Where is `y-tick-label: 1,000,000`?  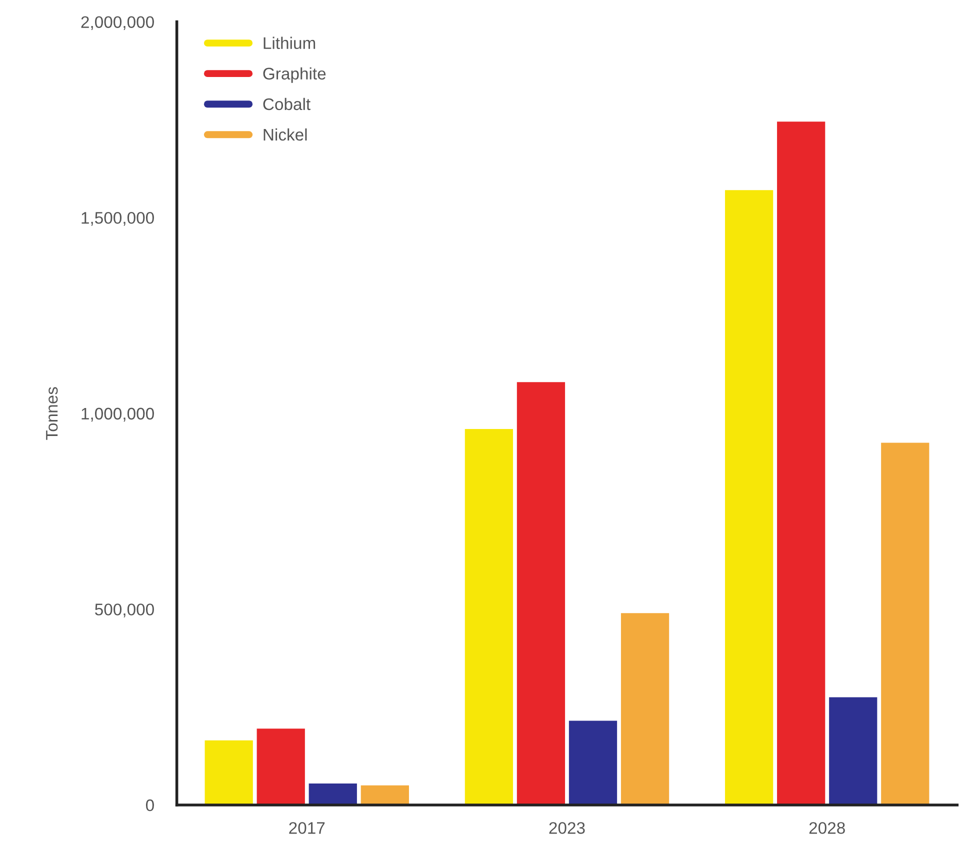 y-tick-label: 1,000,000 is located at coordinates (118, 415).